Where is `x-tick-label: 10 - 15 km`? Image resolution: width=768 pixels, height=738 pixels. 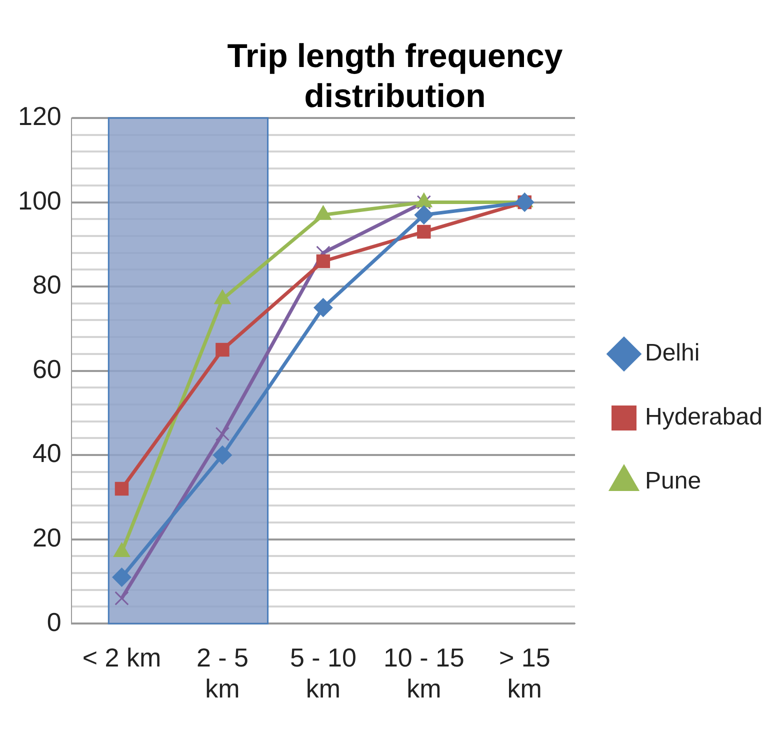
x-tick-label: 10 - 15 km is located at coordinates (423, 673).